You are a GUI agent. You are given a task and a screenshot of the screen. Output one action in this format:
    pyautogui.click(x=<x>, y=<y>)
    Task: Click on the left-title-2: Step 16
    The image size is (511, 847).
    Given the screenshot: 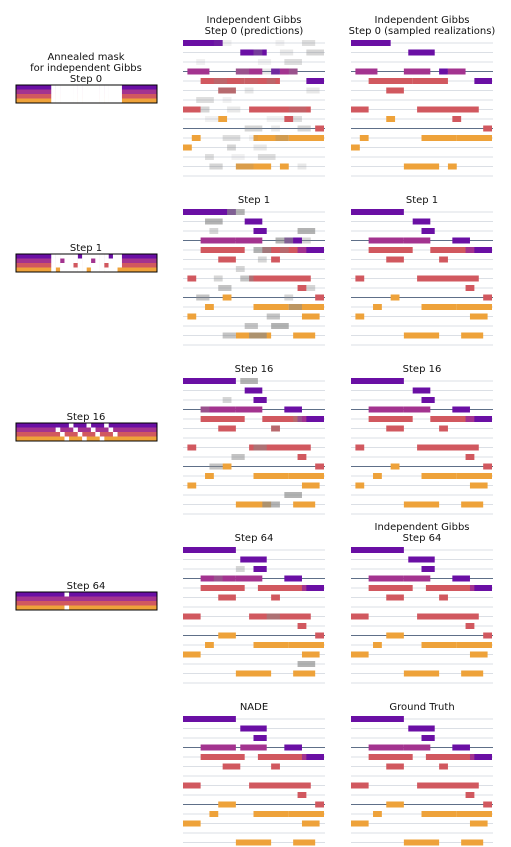 What is the action you would take?
    pyautogui.click(x=86, y=417)
    